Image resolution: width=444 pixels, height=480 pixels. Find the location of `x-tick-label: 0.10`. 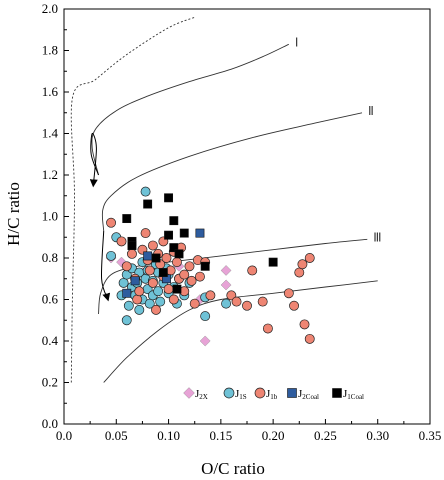

x-tick-label: 0.10 is located at coordinates (168, 435).